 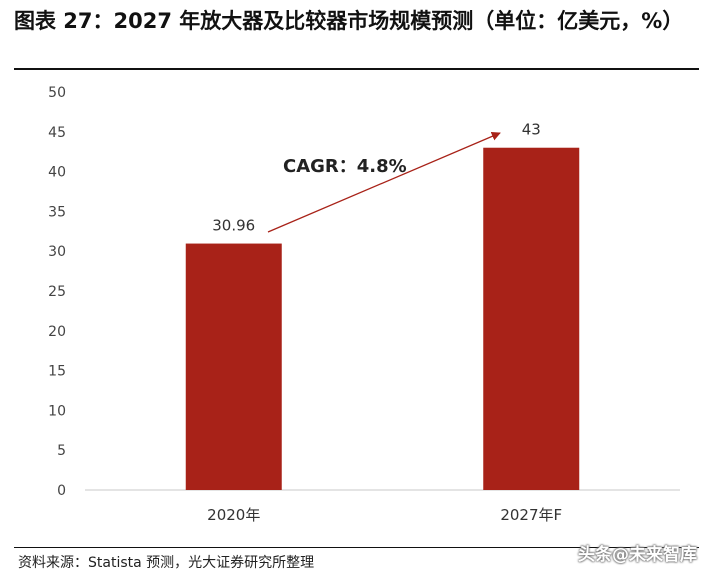 I want to click on y-tick-label: 20, so click(x=57, y=332).